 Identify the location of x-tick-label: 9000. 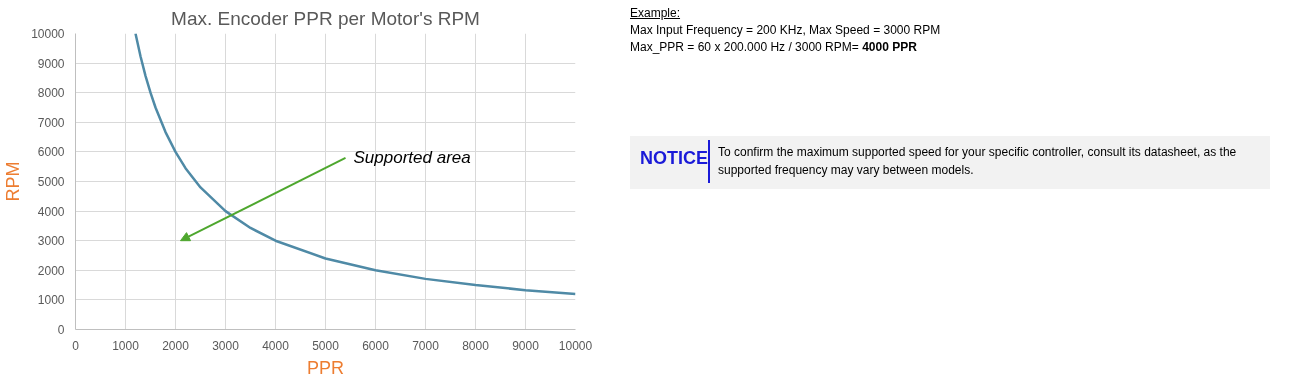
(526, 345).